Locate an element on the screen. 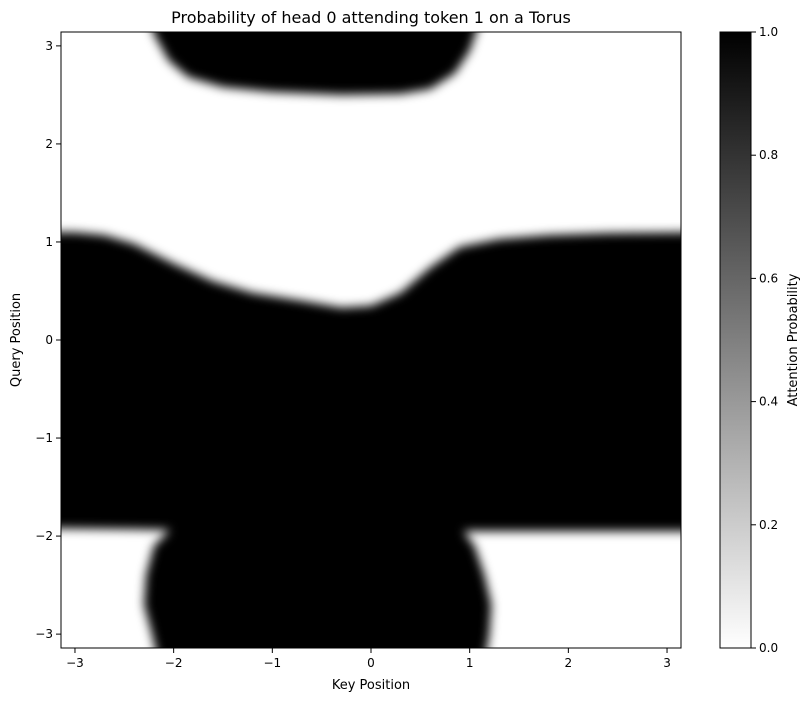 The width and height of the screenshot is (810, 701). colorbar-tick-label: 0.2 is located at coordinates (768, 525).